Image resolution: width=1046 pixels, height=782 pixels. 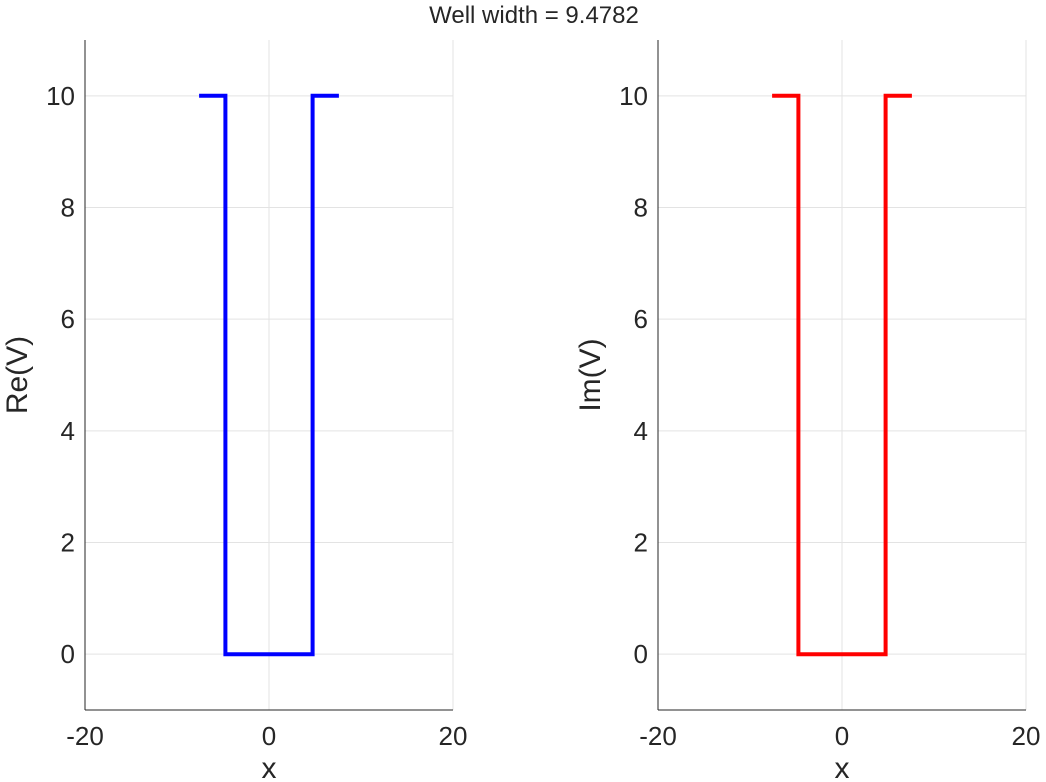 I want to click on y-axis-label: Im(V), so click(x=590, y=374).